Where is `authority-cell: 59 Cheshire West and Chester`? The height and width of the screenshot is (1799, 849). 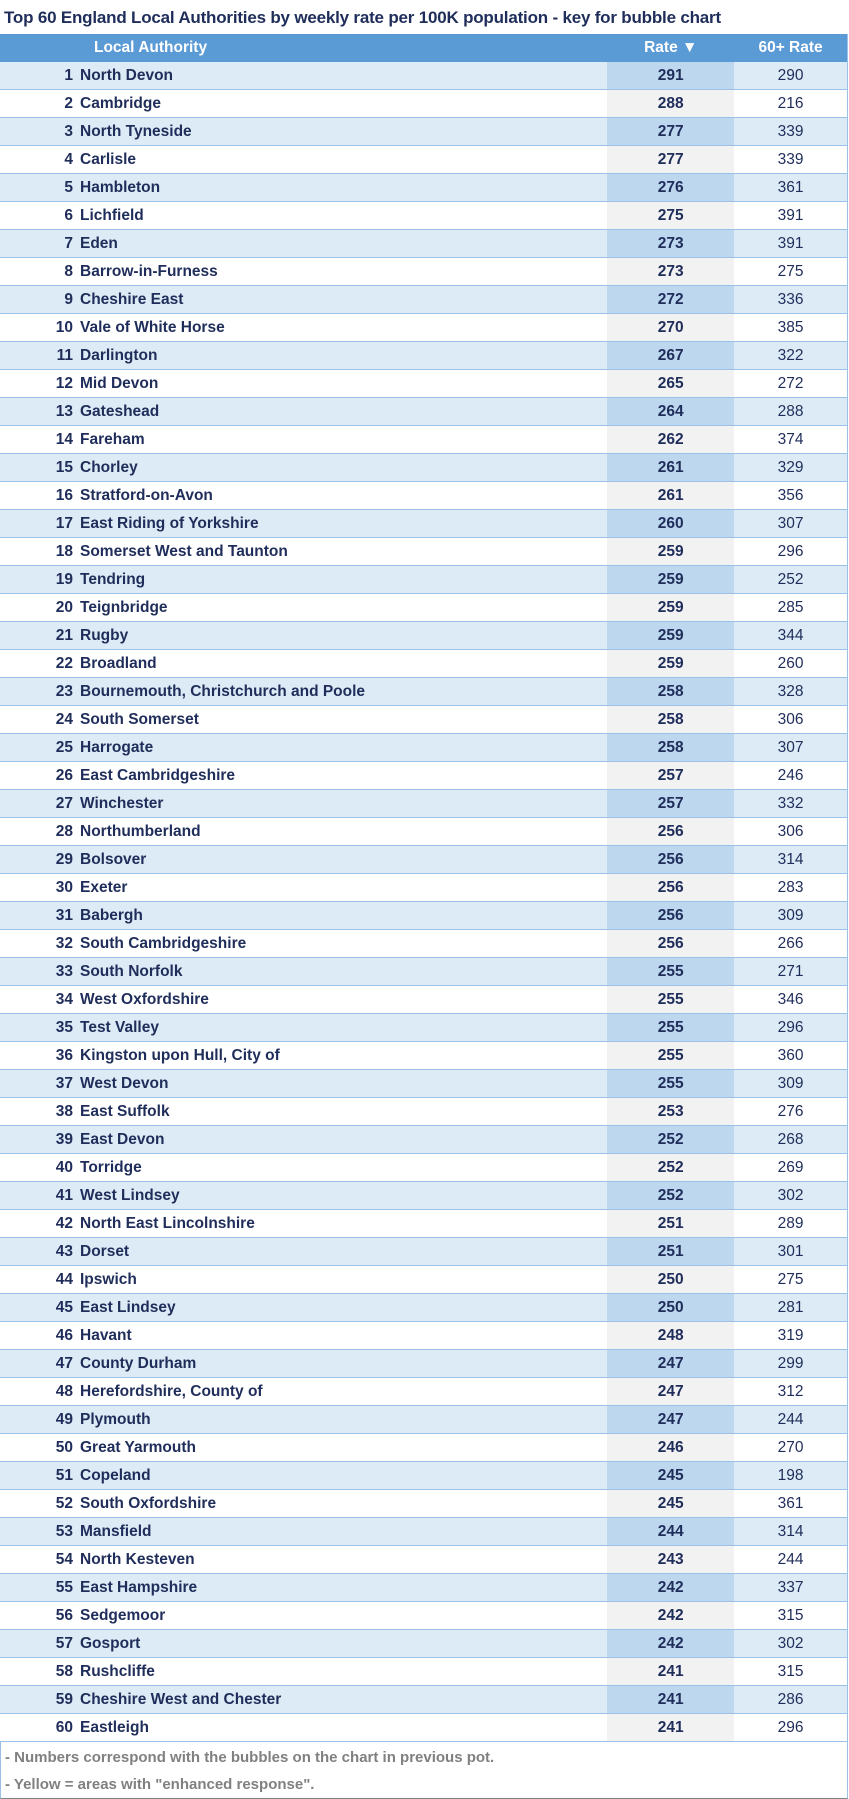 authority-cell: 59 Cheshire West and Chester is located at coordinates (303, 1699).